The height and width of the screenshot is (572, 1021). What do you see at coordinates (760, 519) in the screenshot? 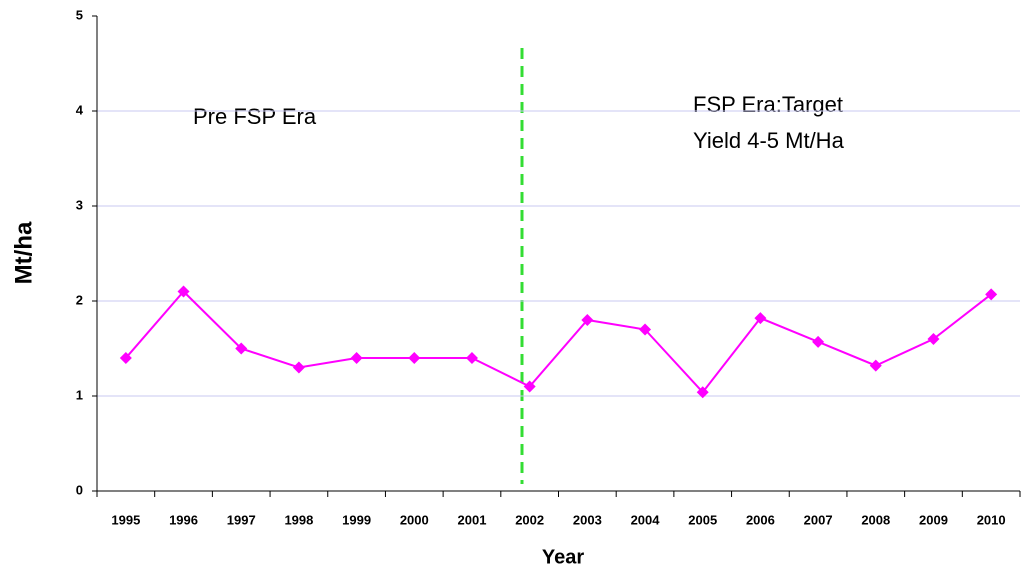
I see `x-tick-label: 2006` at bounding box center [760, 519].